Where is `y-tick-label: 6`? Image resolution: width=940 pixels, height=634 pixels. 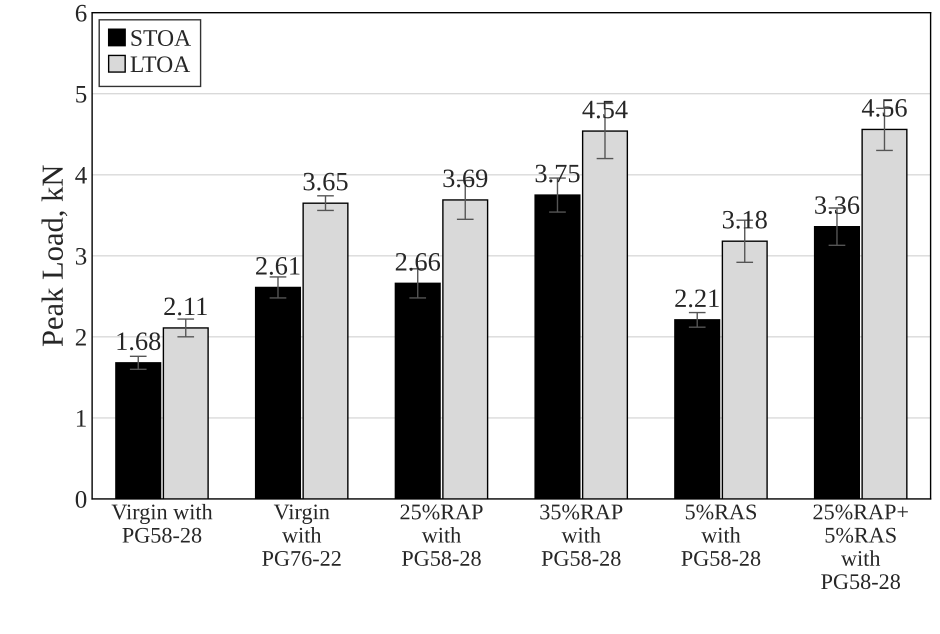 y-tick-label: 6 is located at coordinates (81, 13).